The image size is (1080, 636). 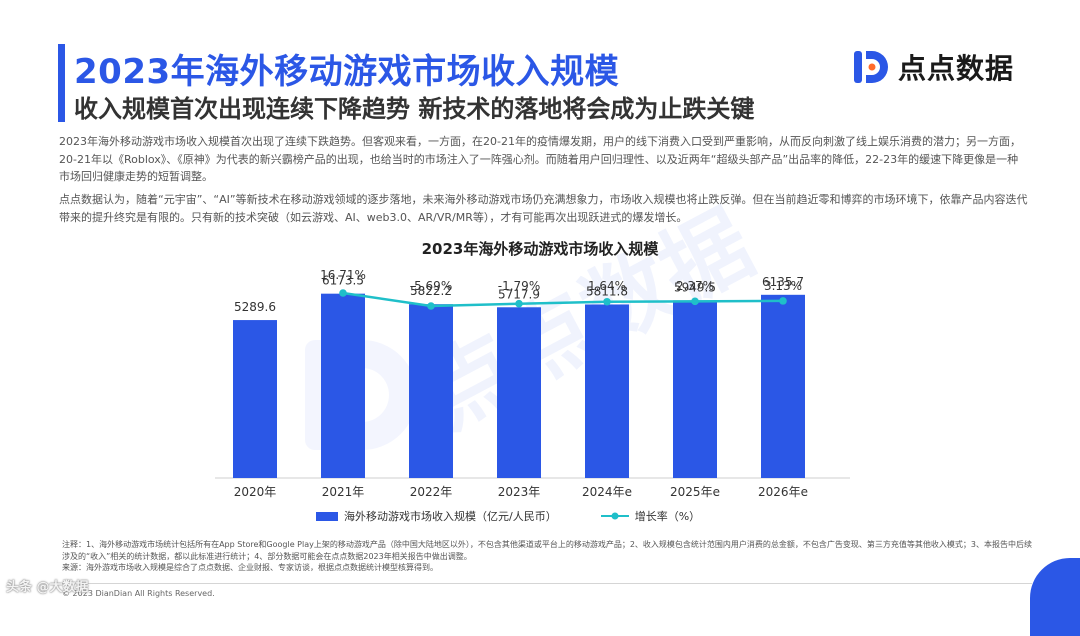 I want to click on chart-legend: 海外移动游戏市场收入规模（亿元/人民币） 增长率（%）, so click(x=508, y=516).